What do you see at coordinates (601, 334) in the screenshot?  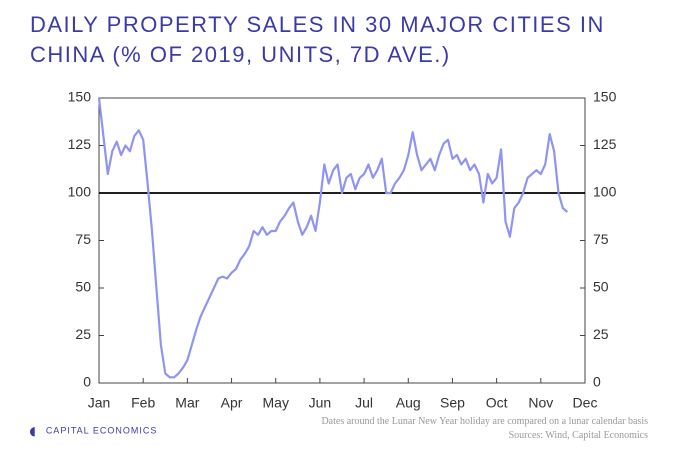 I see `y2-tick-label: 25` at bounding box center [601, 334].